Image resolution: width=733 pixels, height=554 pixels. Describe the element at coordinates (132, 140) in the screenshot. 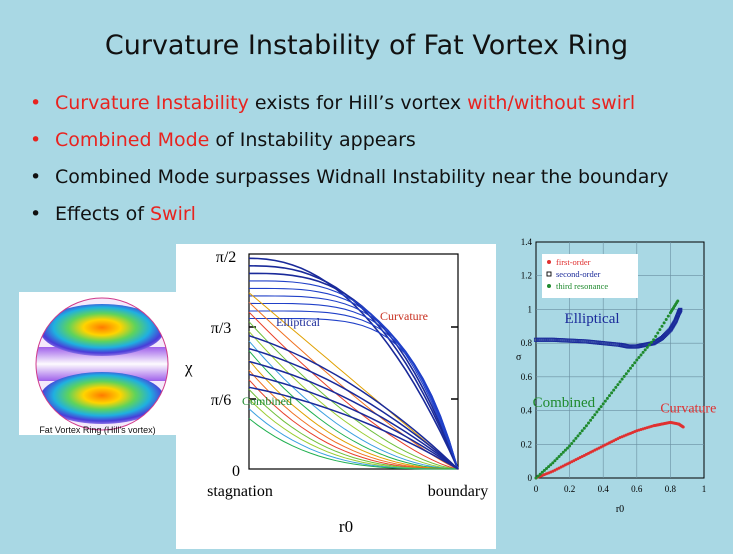

I see `bullet-text-red: Combined Mode` at that location.